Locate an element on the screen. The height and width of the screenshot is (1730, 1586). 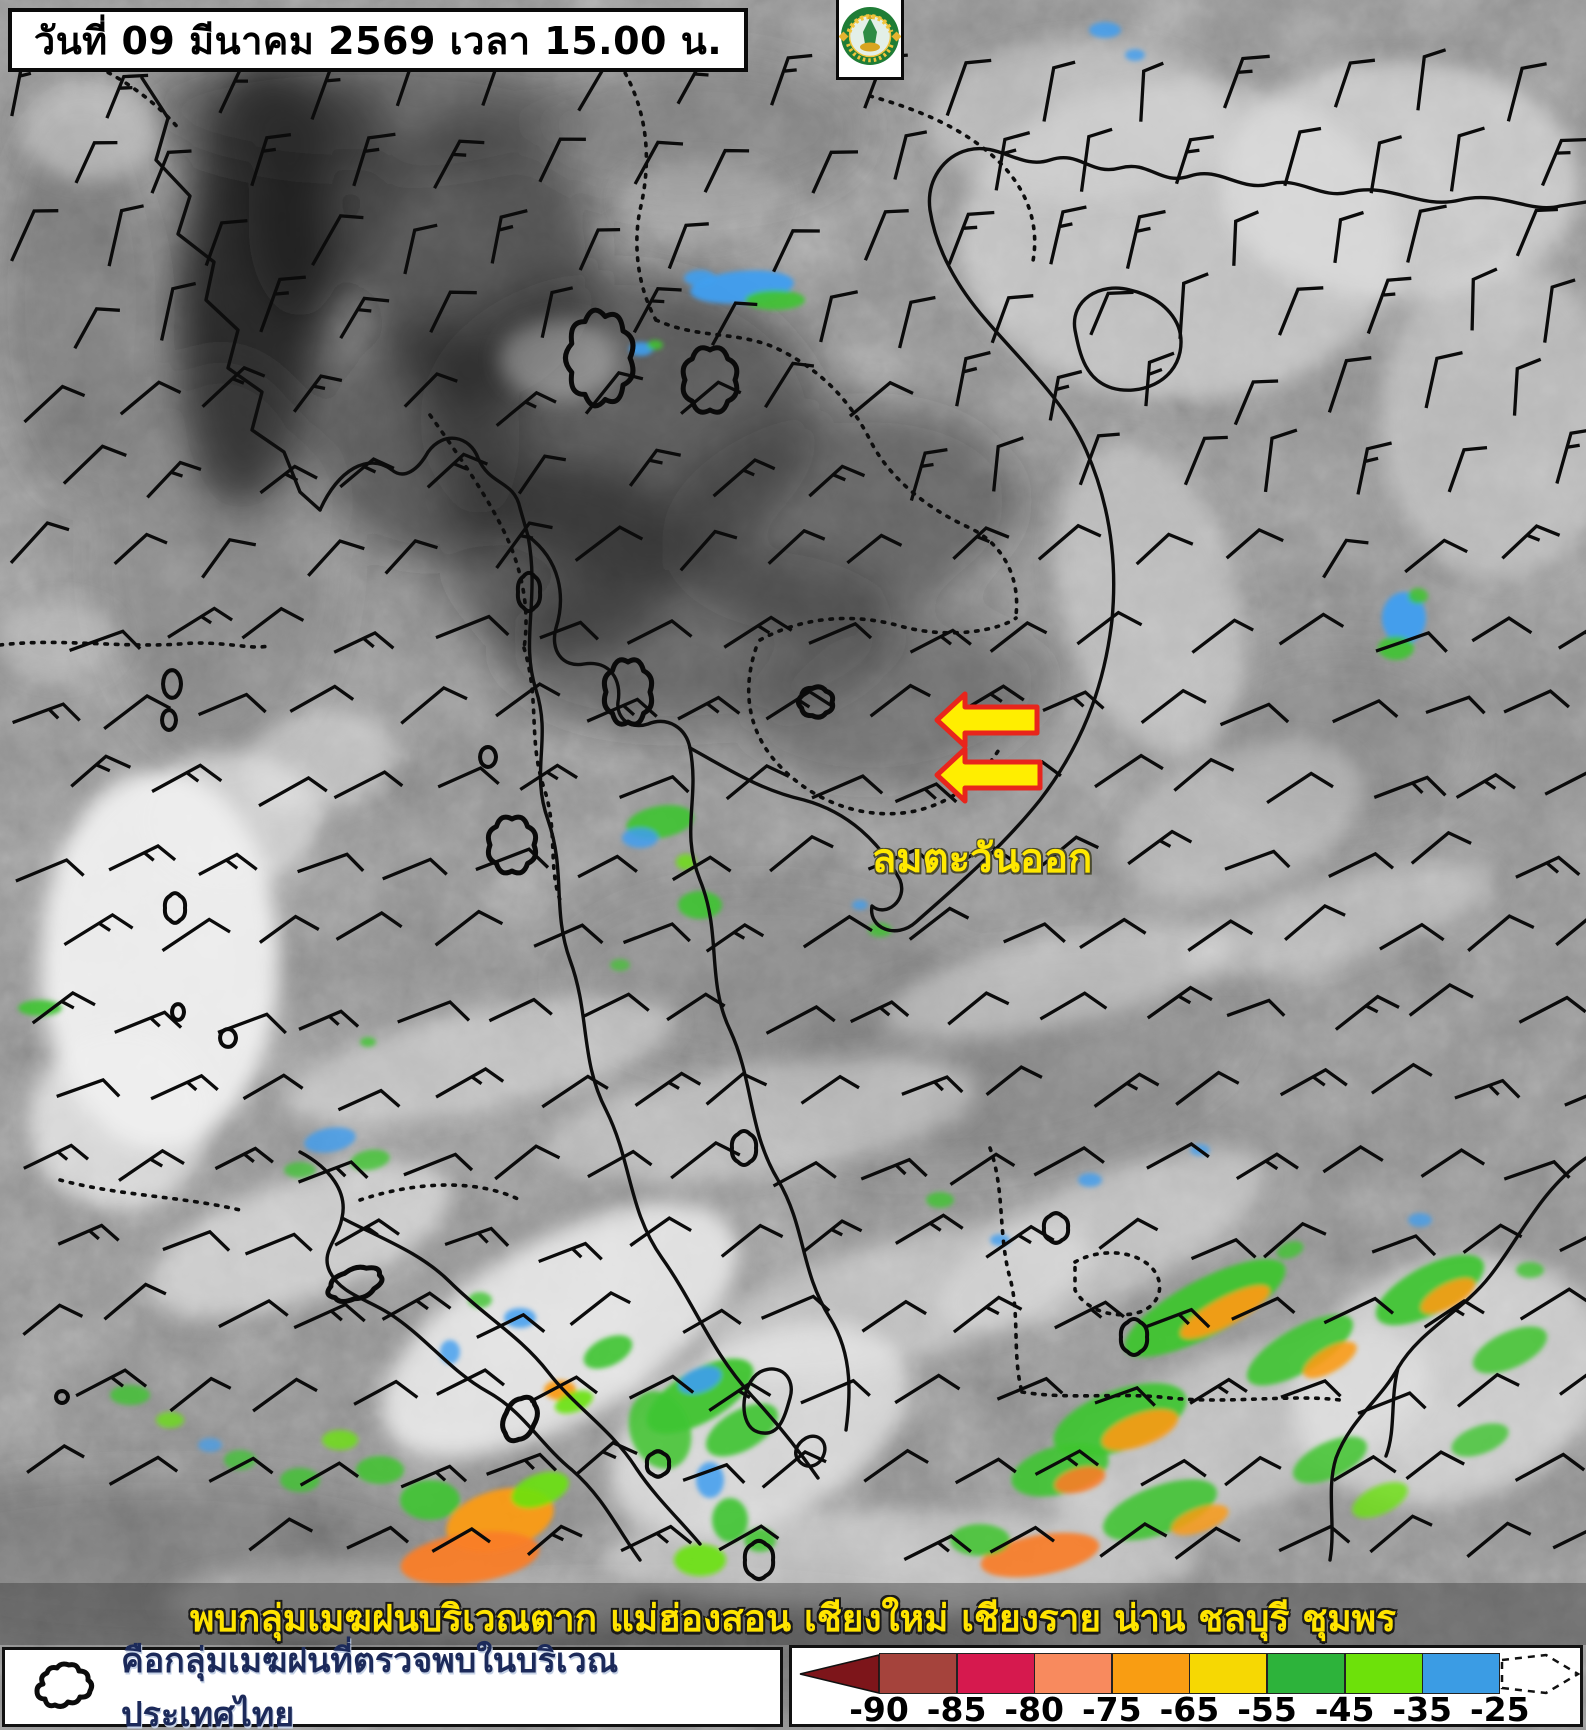
wind-direction-label: ลมตะวันออก is located at coordinates (982, 859).